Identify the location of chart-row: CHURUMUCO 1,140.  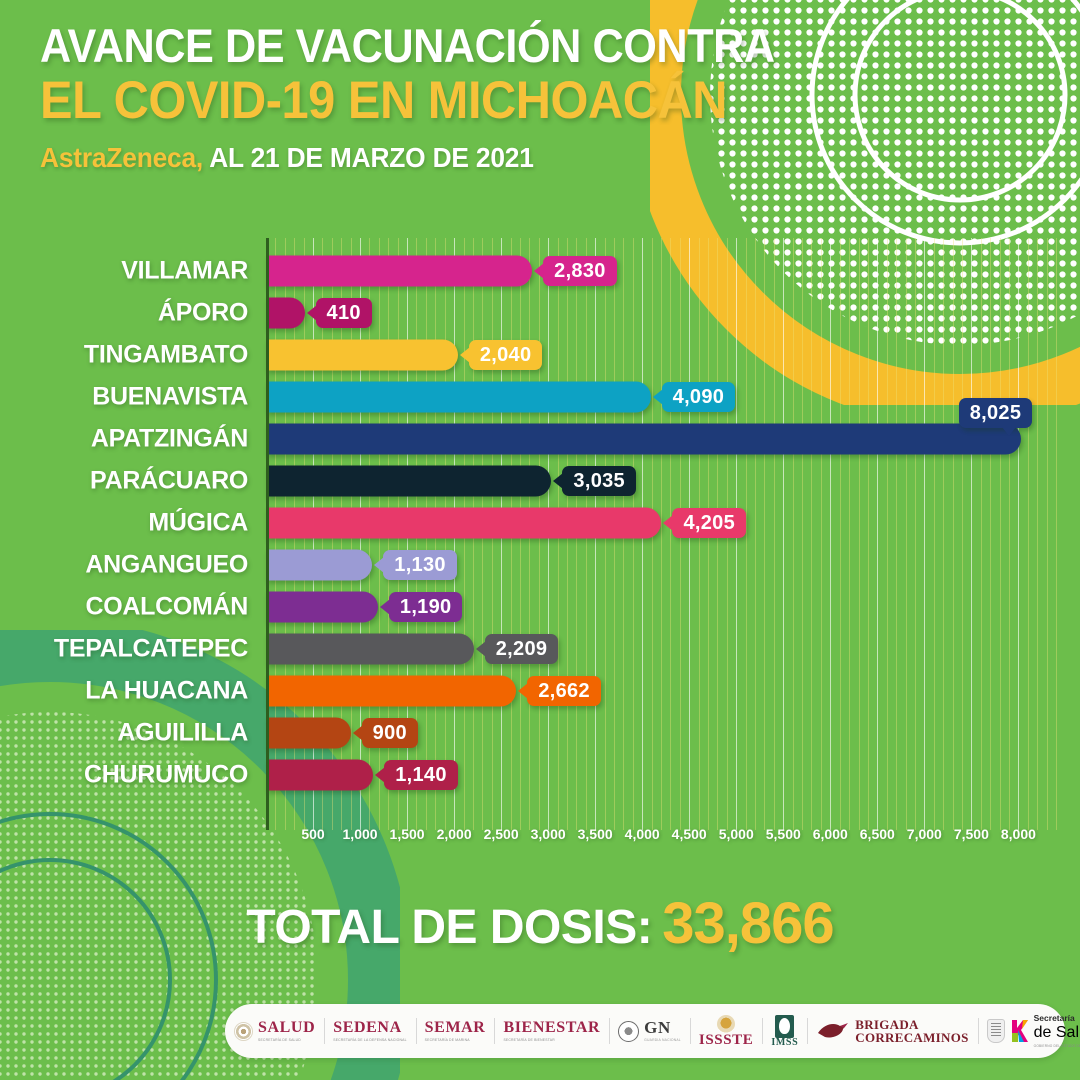
(540, 775).